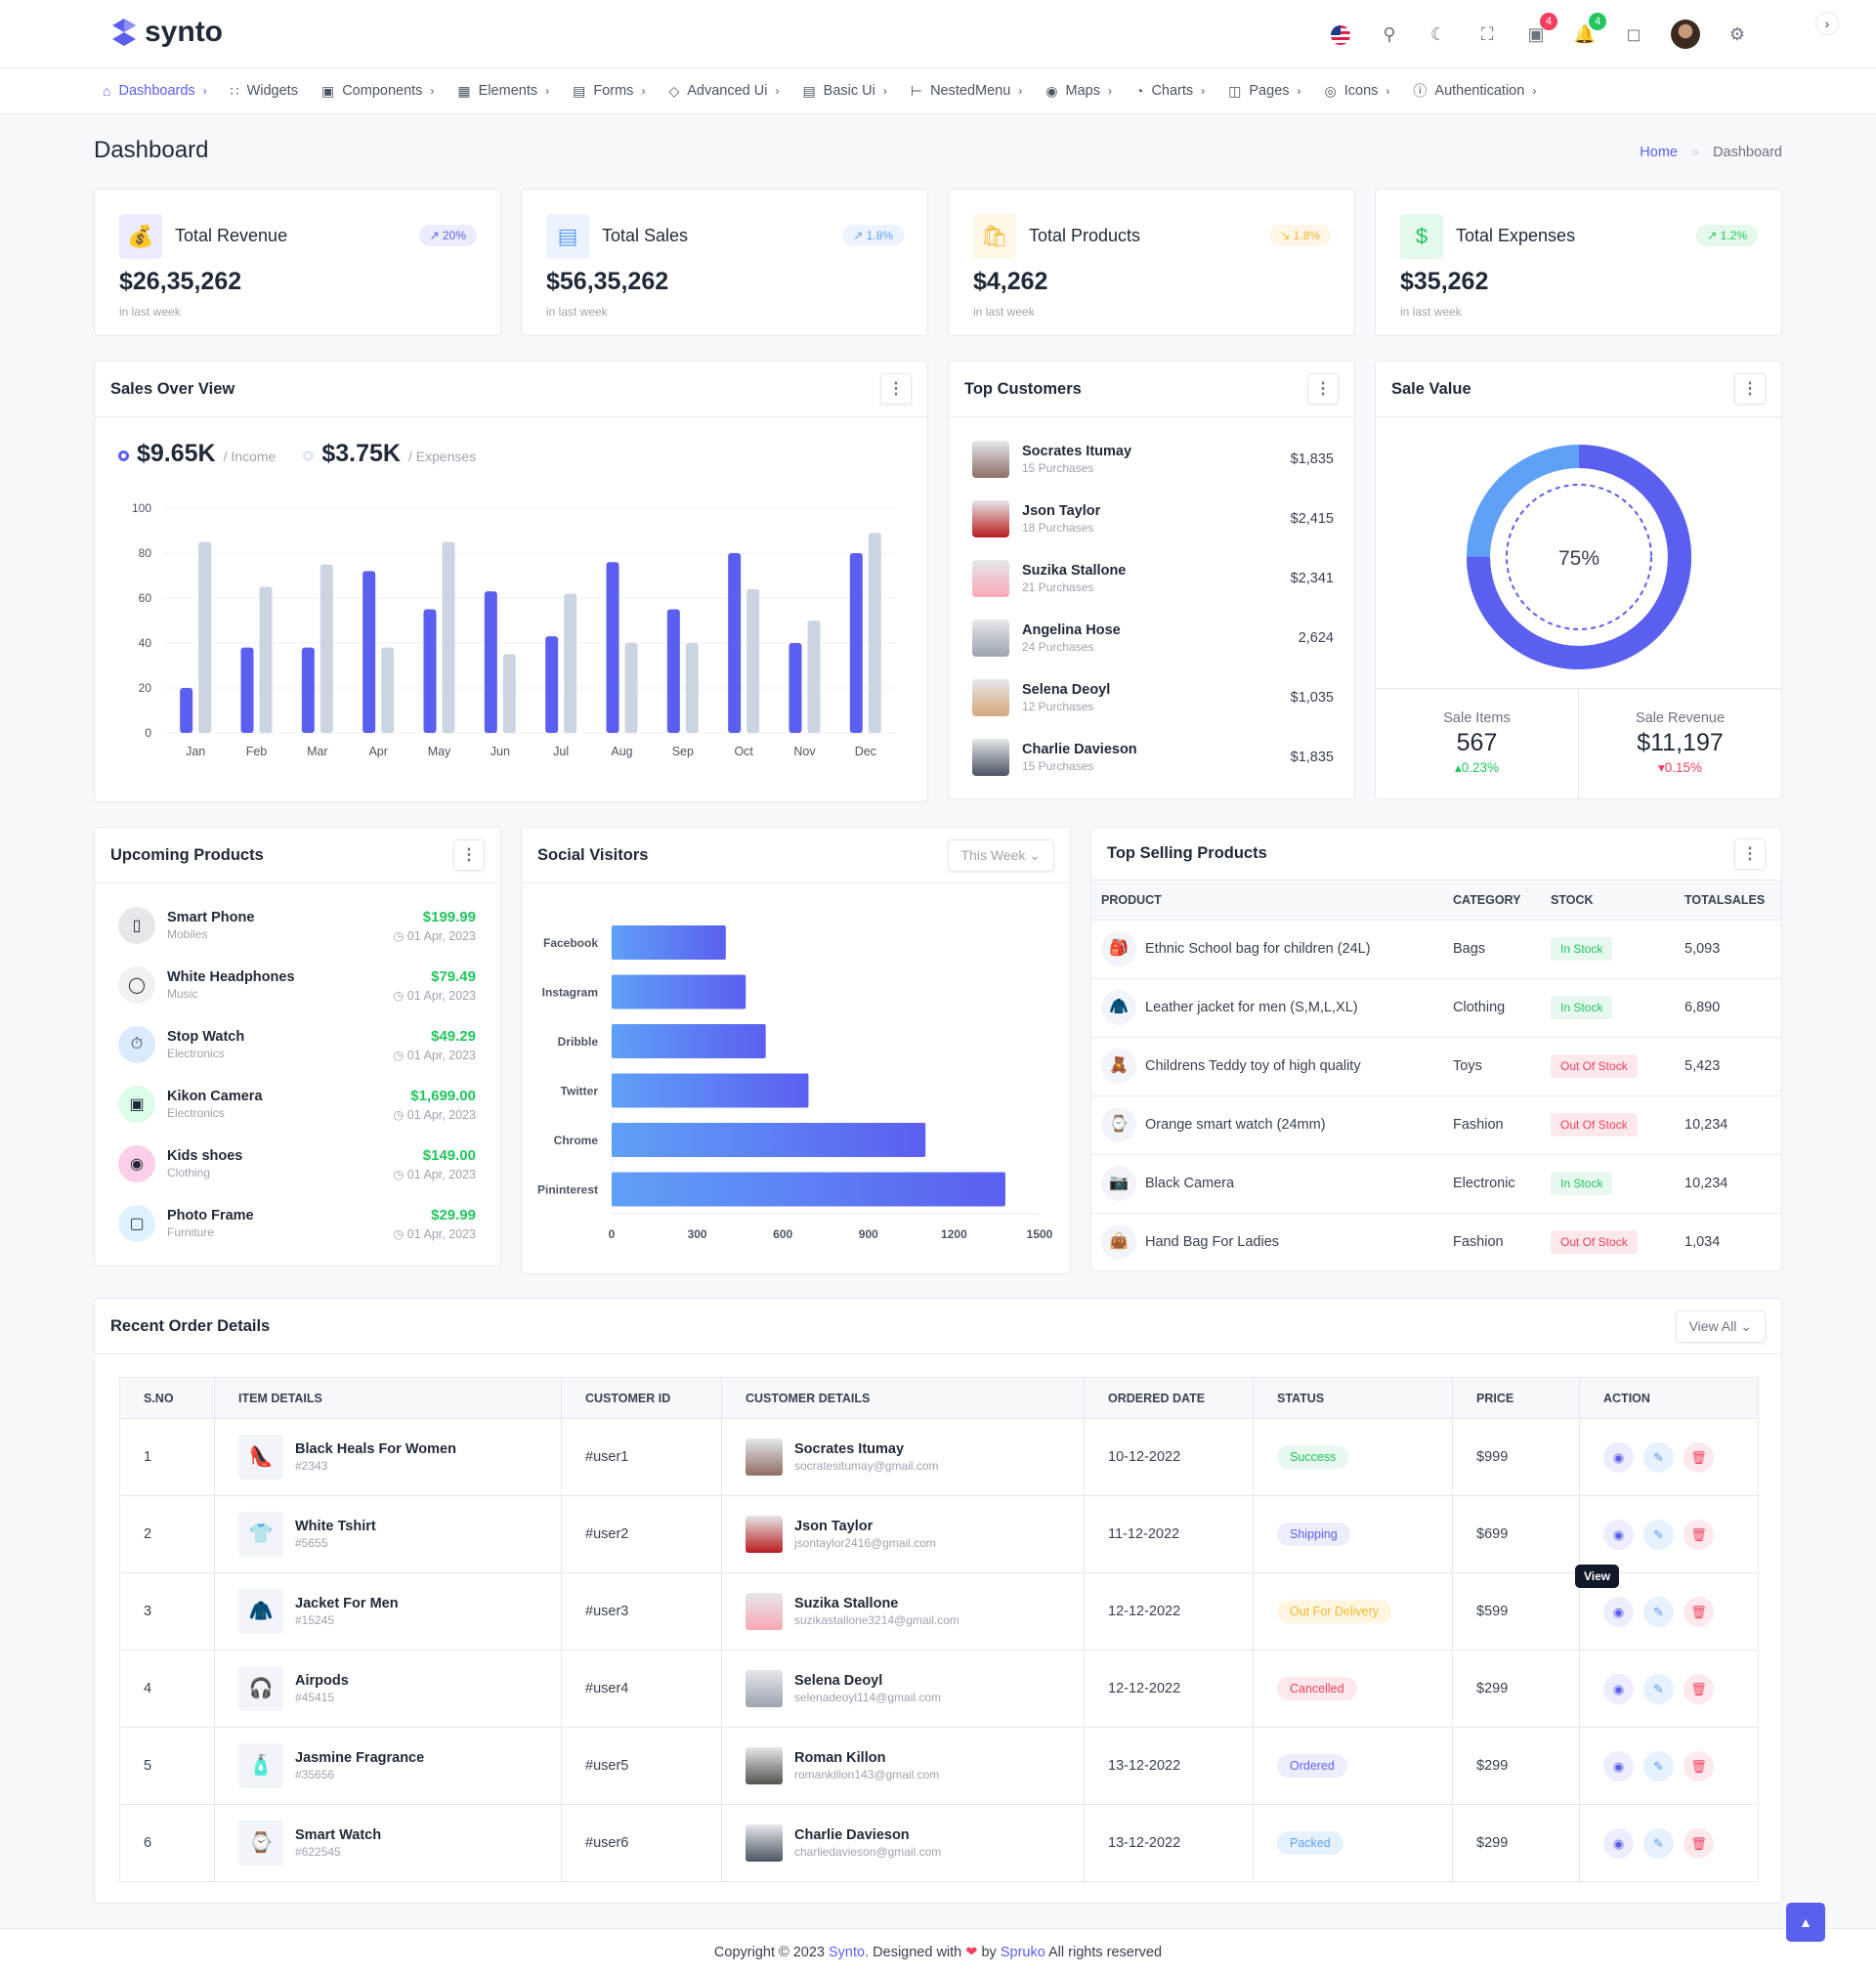  Describe the element at coordinates (689, 1041) in the screenshot. I see `bar-dribble` at that location.